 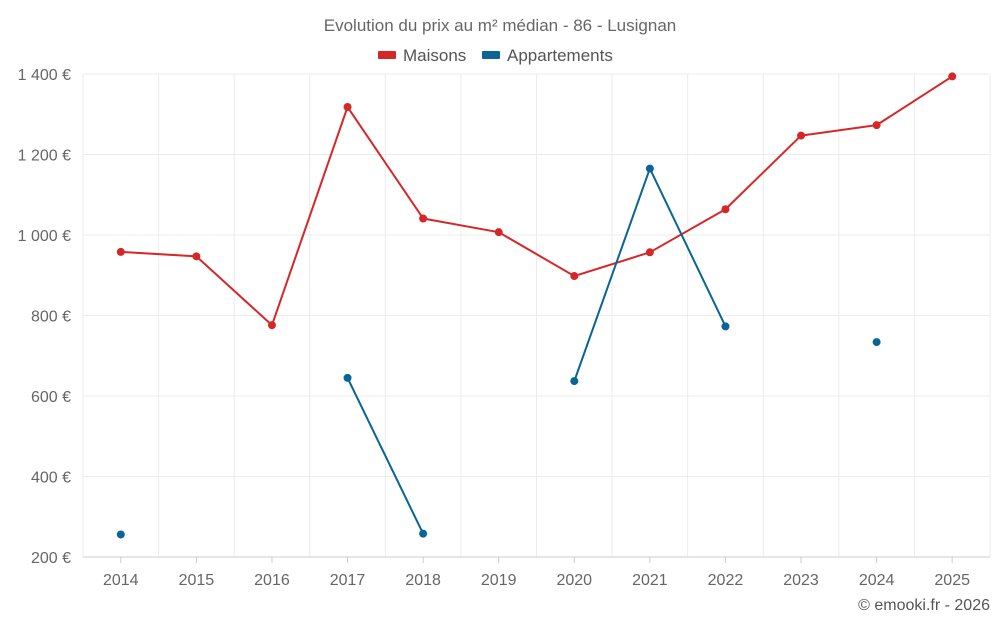 I want to click on x-tick-label: 2015, so click(x=197, y=580).